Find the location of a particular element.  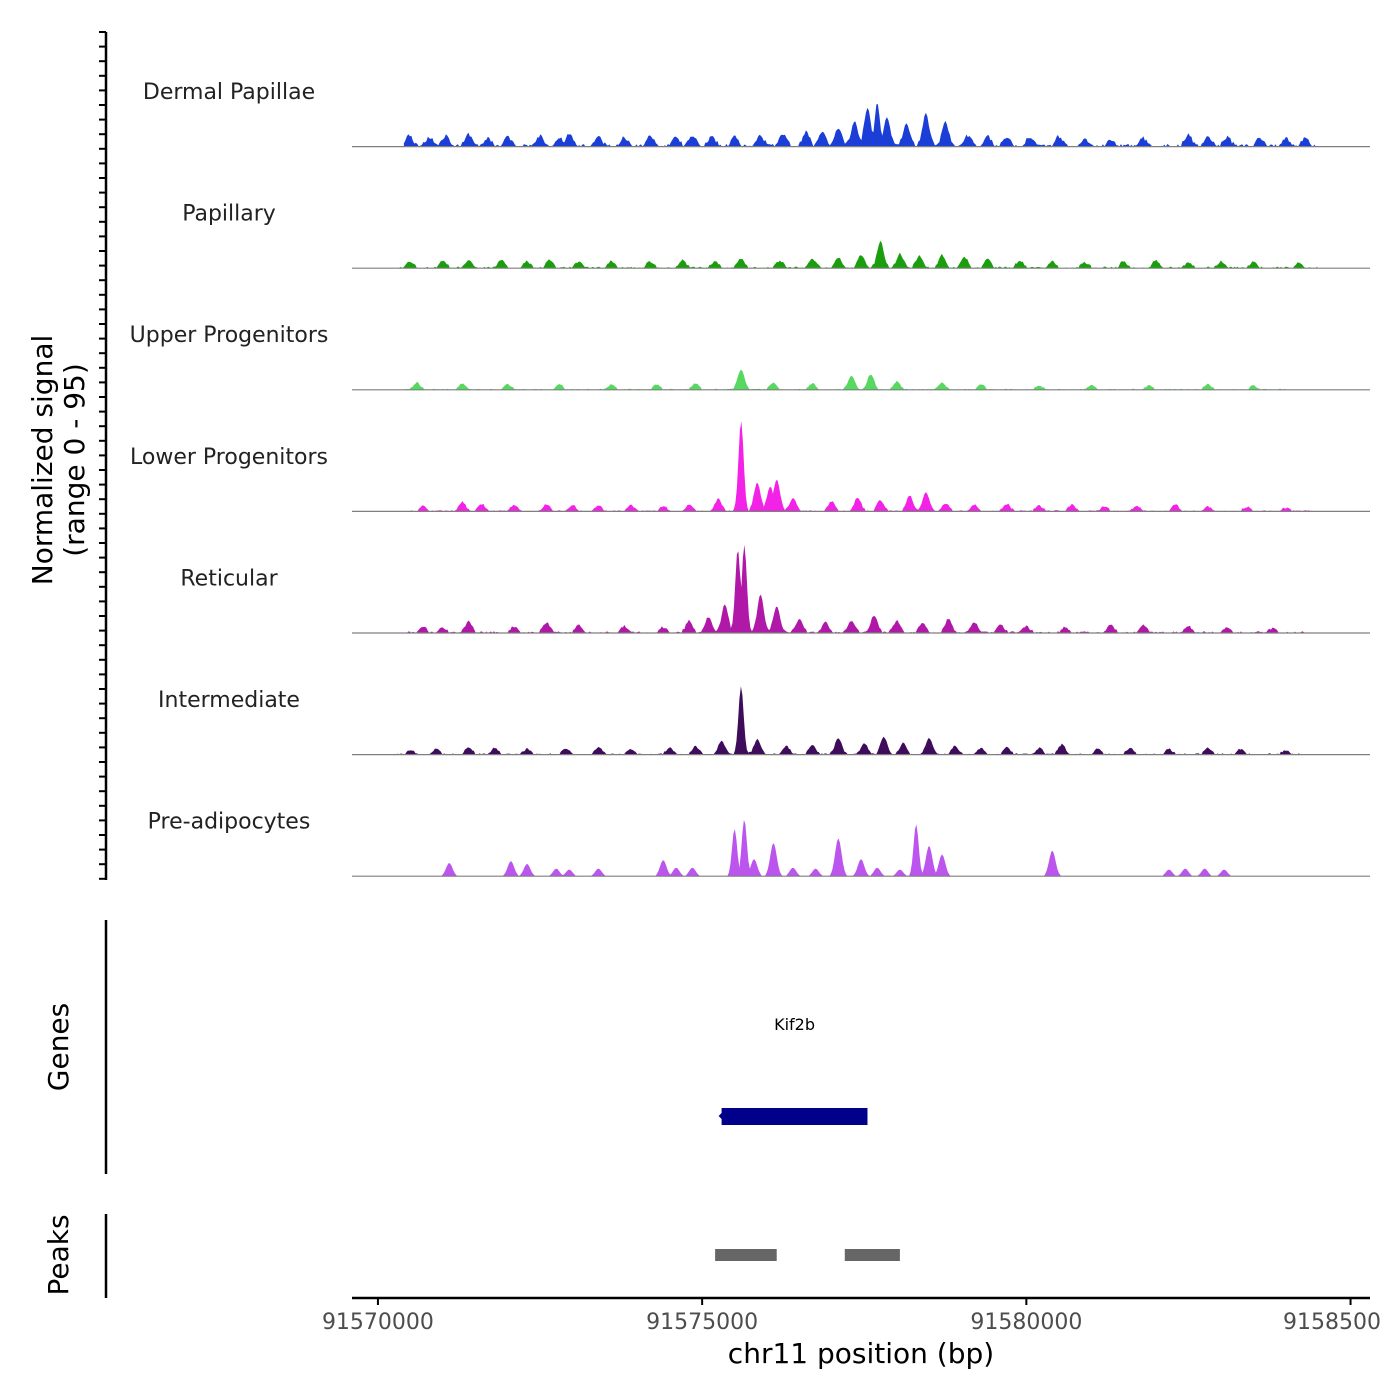

track-papillary: Papillary is located at coordinates (776, 235).